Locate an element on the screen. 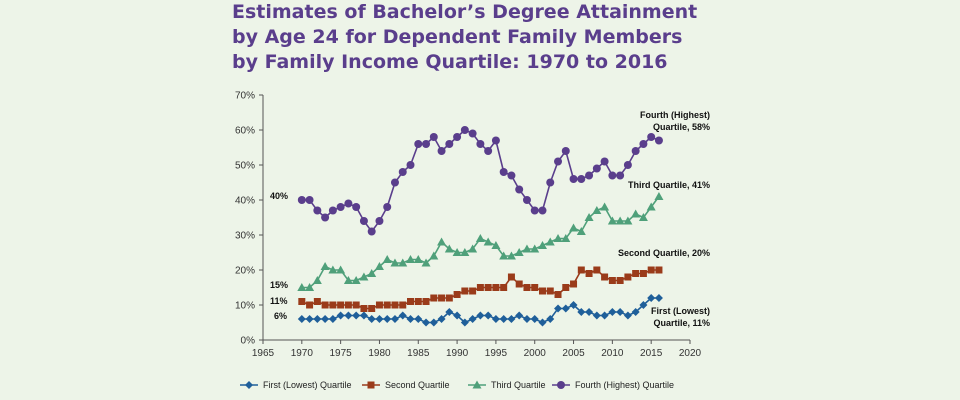 The width and height of the screenshot is (960, 400). x-tick-label: 1975 is located at coordinates (341, 353).